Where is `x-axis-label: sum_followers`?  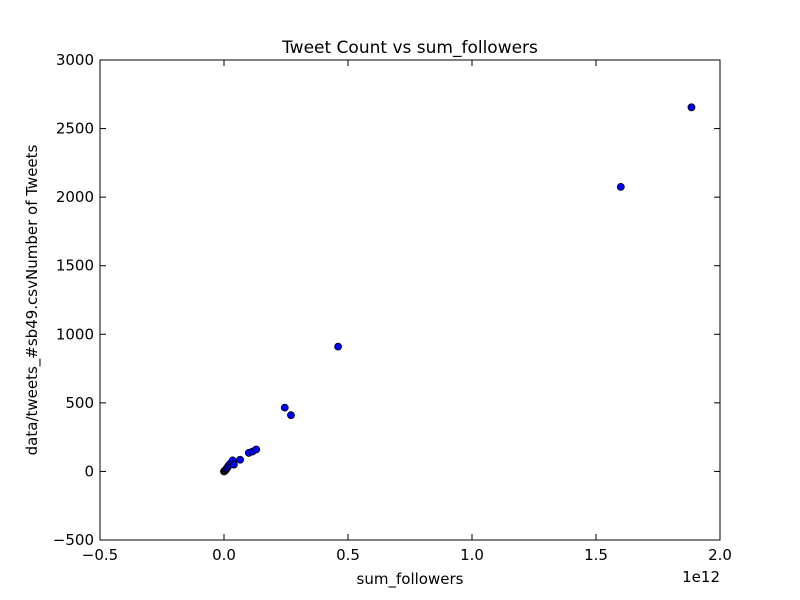 x-axis-label: sum_followers is located at coordinates (410, 579).